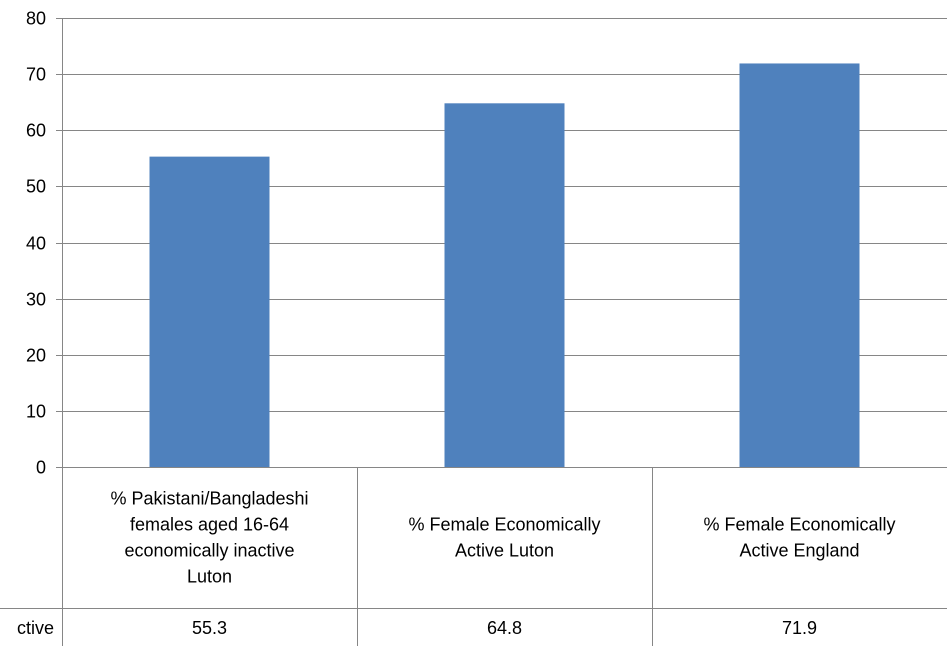  Describe the element at coordinates (209, 499) in the screenshot. I see `category-label-line: % Pakistani/Bangladeshi` at that location.